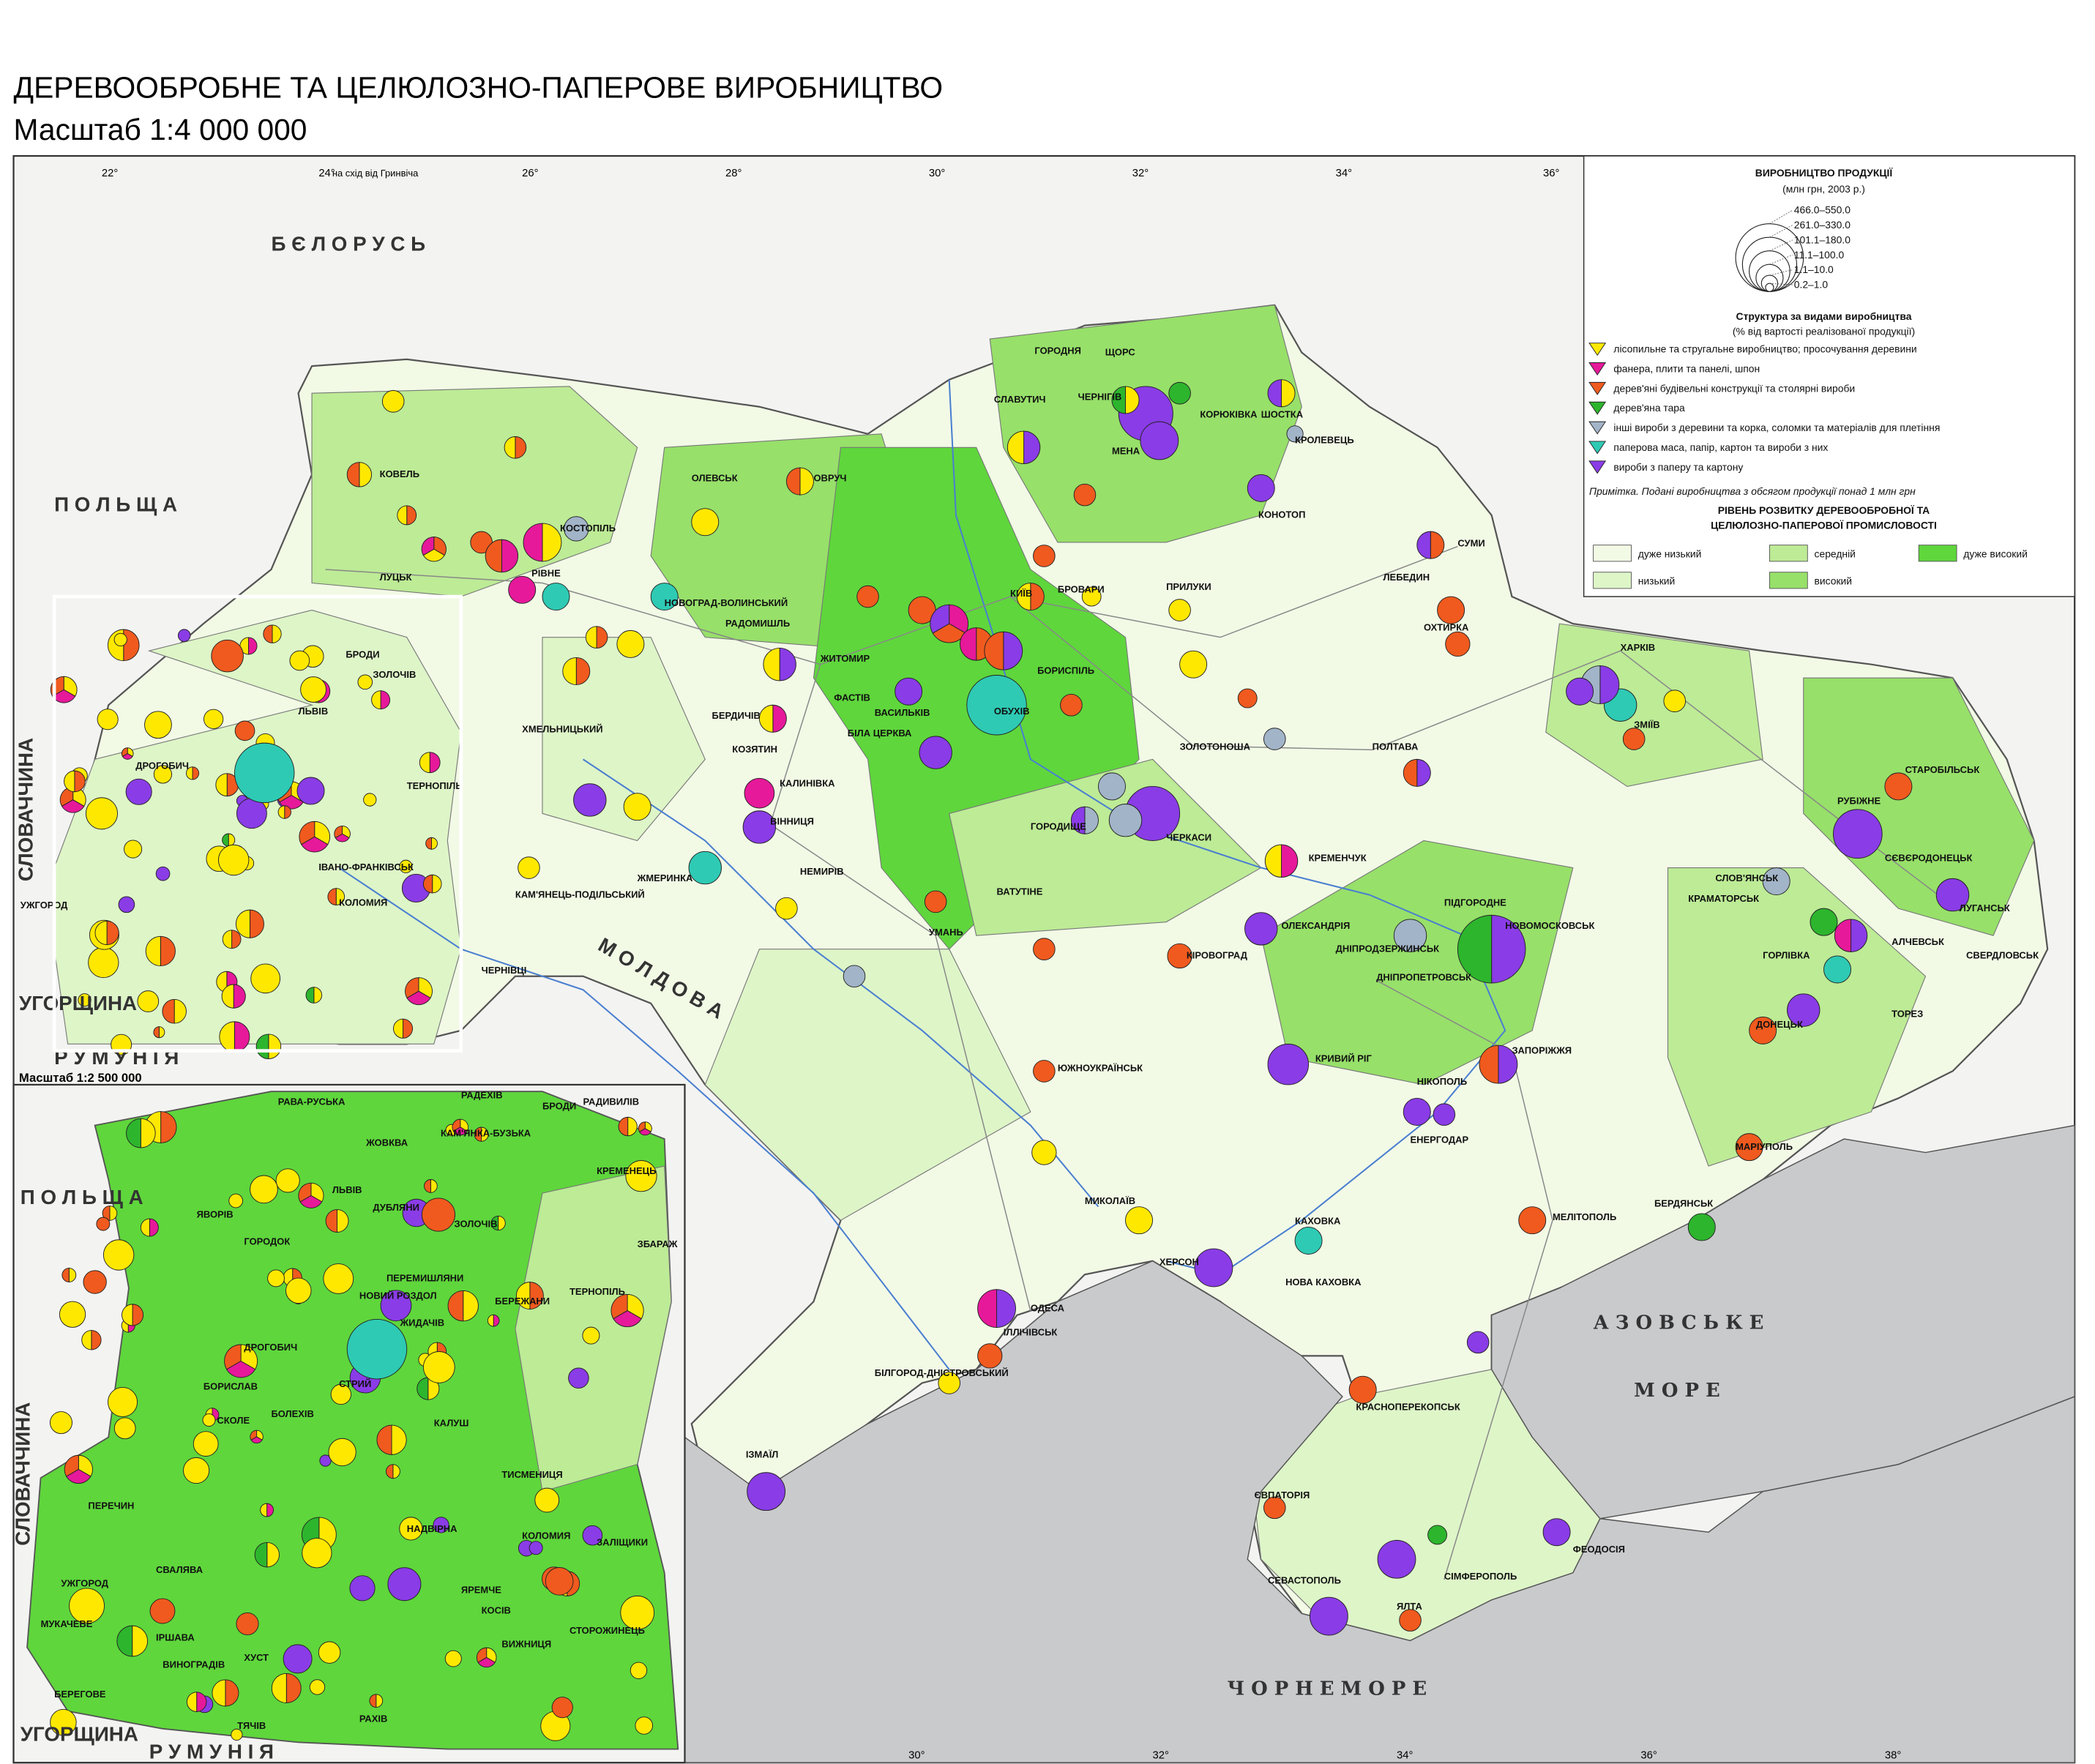 This screenshot has width=2095, height=1764. I want to click on place-label: СЛОВ'ЯНСЬК, so click(1746, 877).